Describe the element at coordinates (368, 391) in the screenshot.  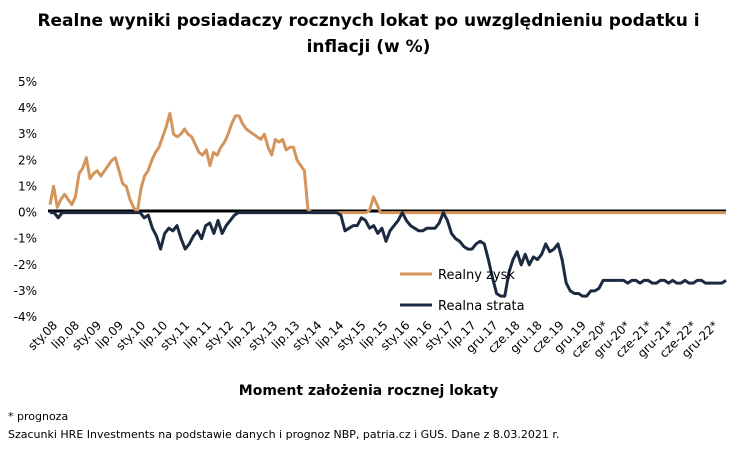
I see `x-axis-label: Moment założenia rocznej lokaty` at that location.